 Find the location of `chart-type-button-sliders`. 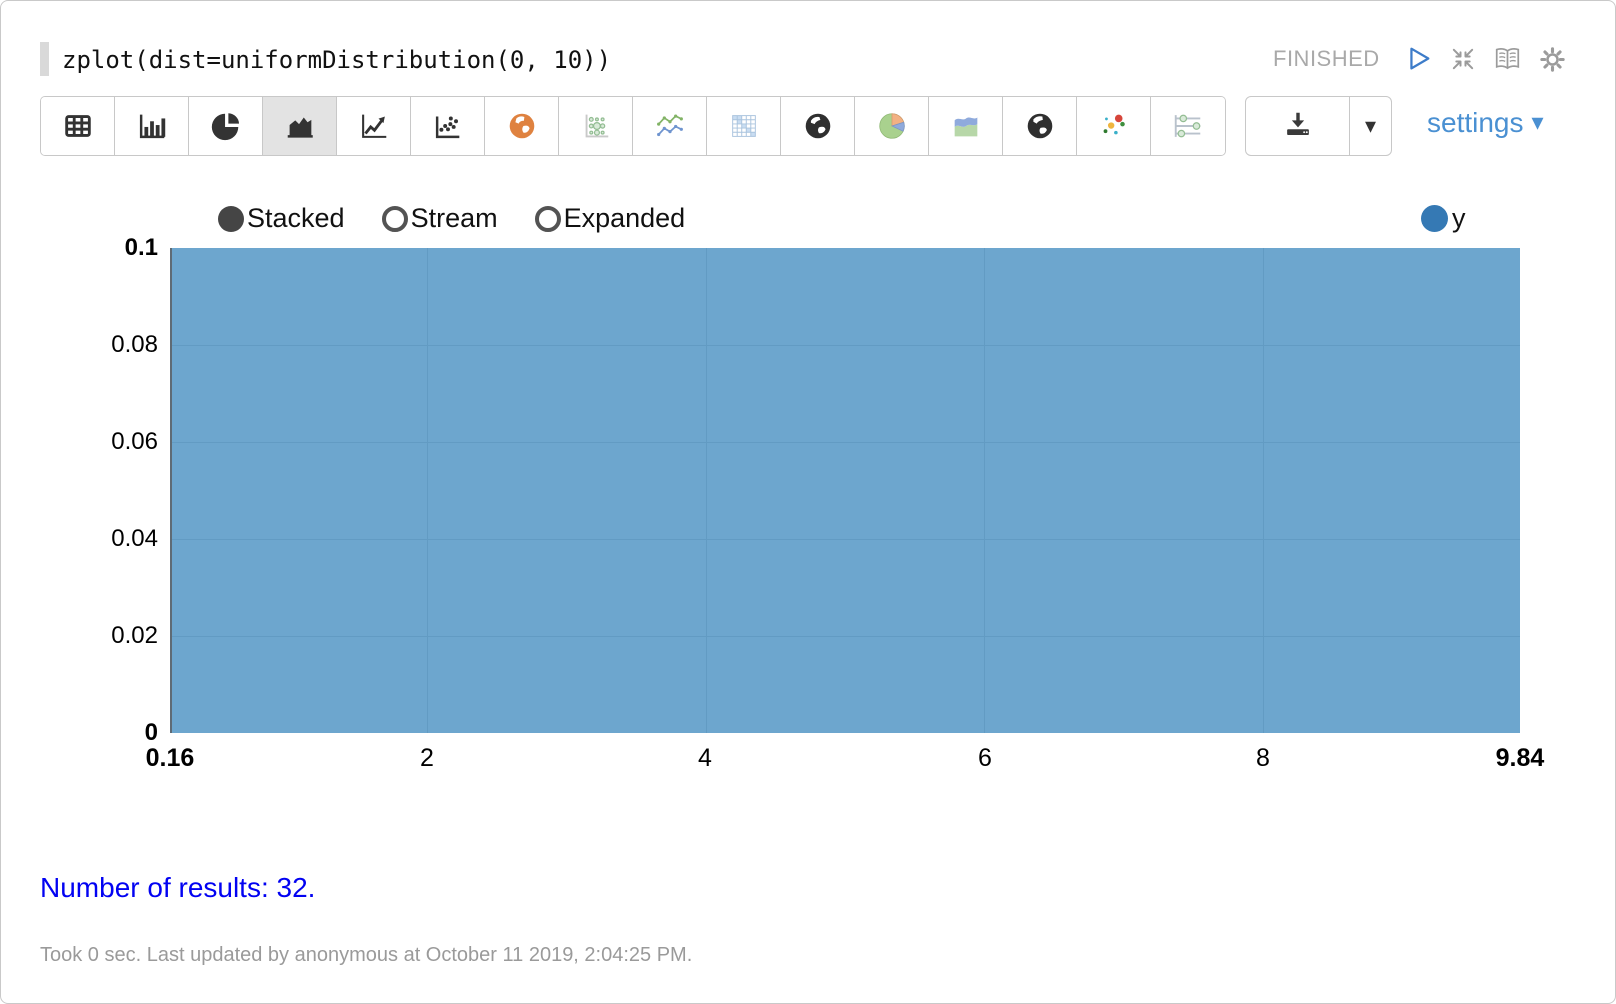

chart-type-button-sliders is located at coordinates (1188, 126).